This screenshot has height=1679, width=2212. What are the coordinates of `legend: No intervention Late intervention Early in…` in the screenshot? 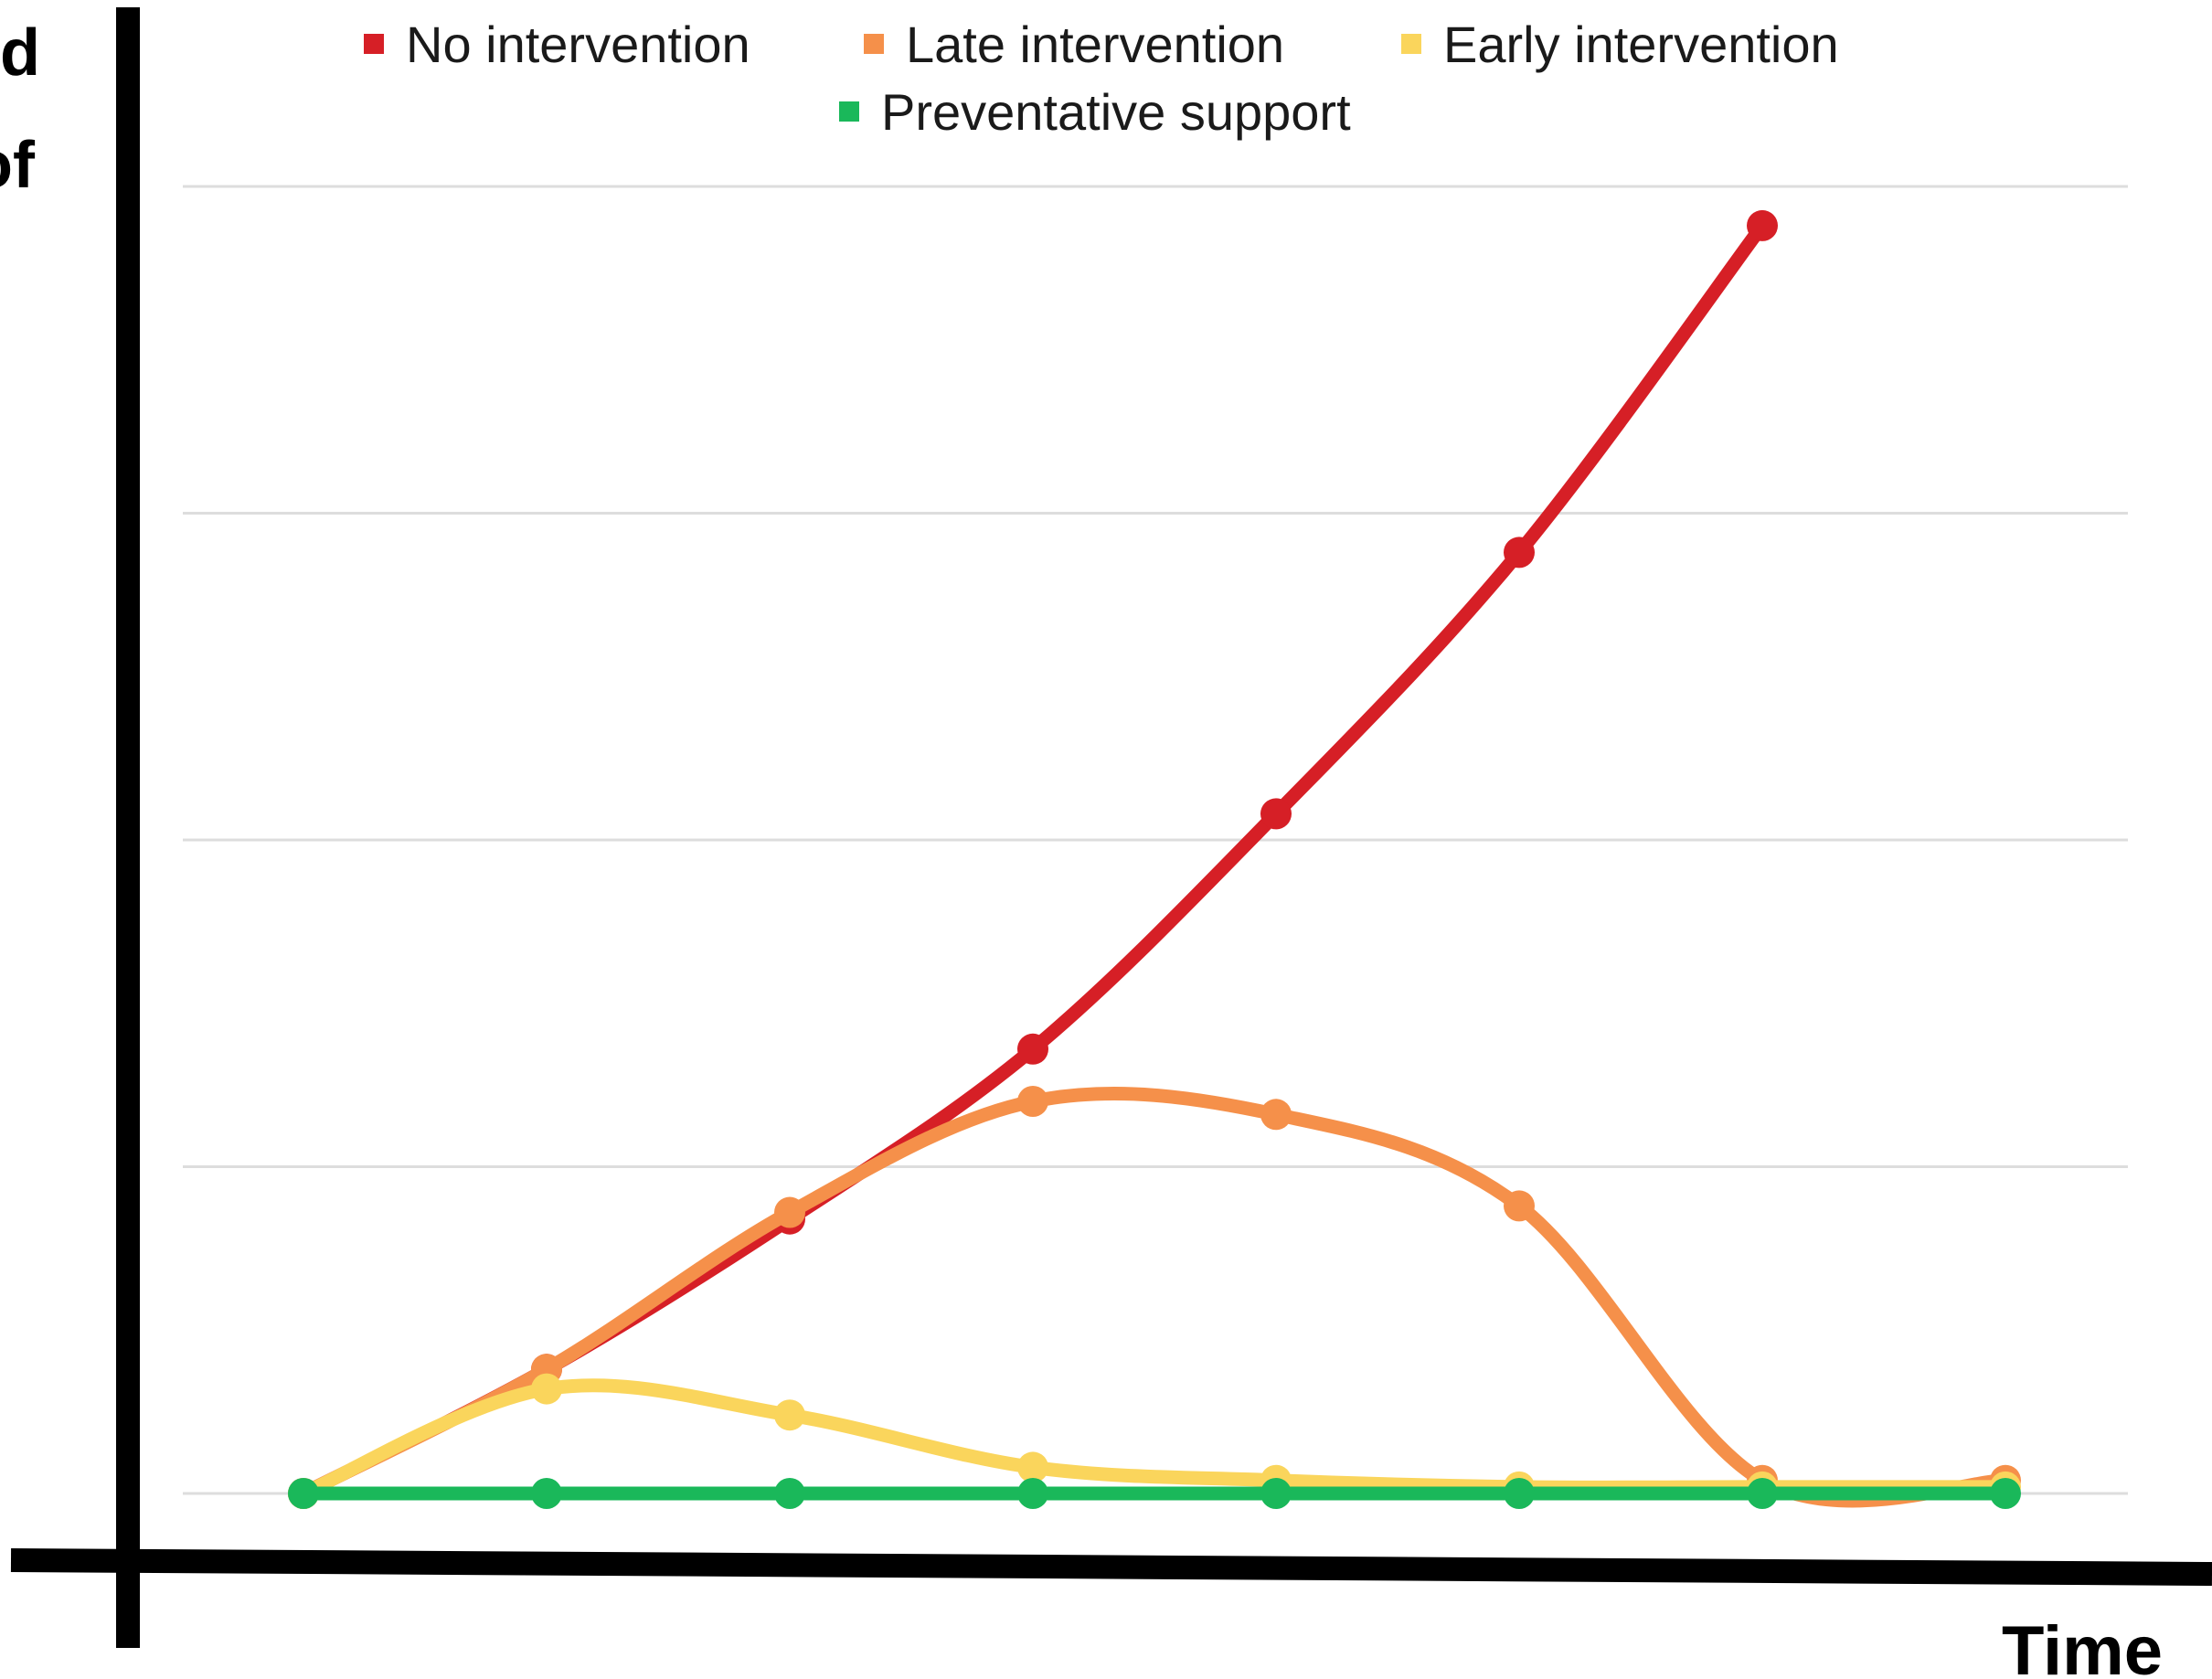 It's located at (1101, 78).